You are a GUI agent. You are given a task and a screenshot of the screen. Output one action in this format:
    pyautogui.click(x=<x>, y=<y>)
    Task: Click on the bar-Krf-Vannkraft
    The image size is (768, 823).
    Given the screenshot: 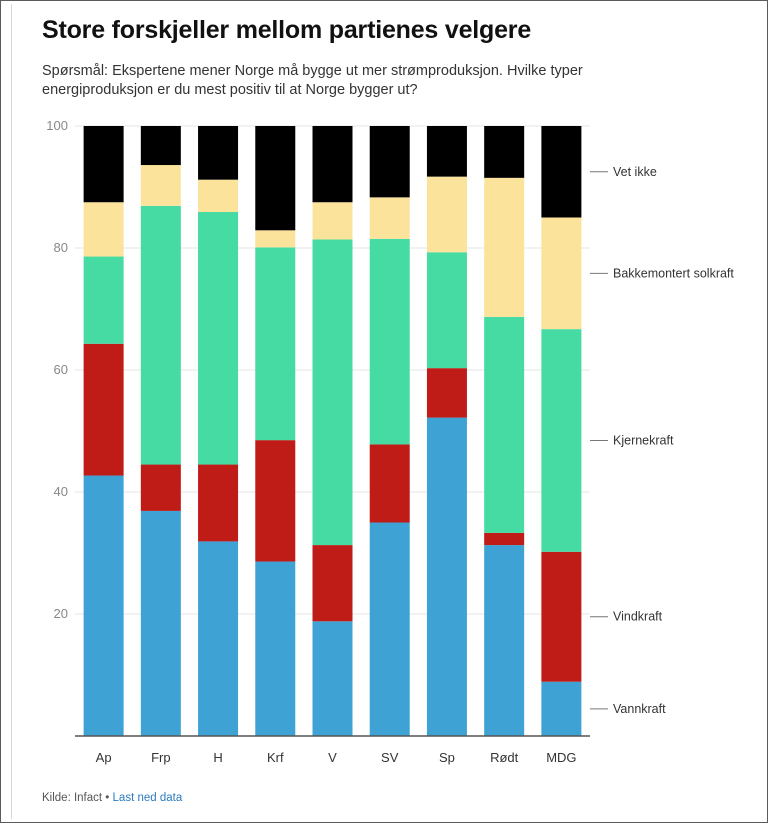 What is the action you would take?
    pyautogui.click(x=275, y=649)
    